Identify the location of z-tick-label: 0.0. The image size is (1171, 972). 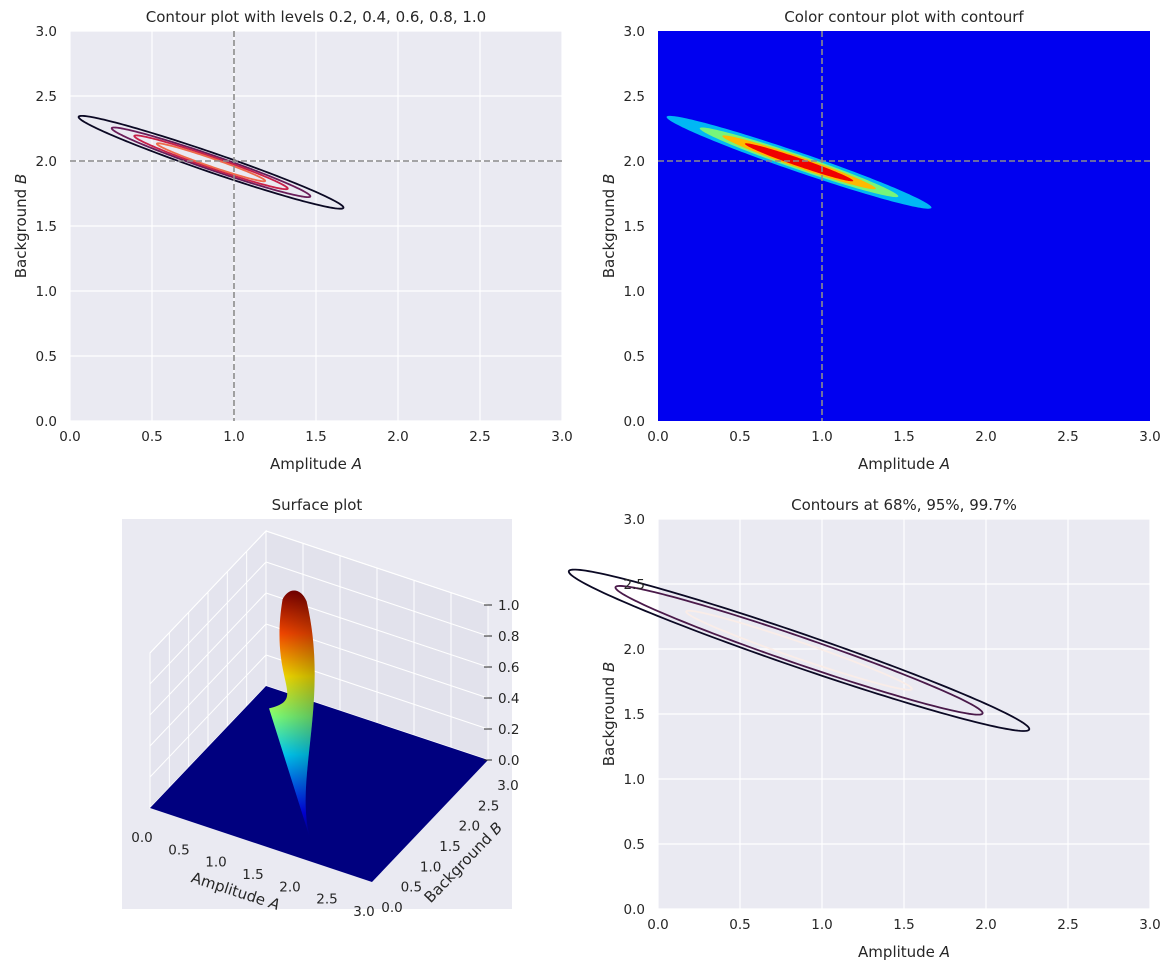
(508, 761).